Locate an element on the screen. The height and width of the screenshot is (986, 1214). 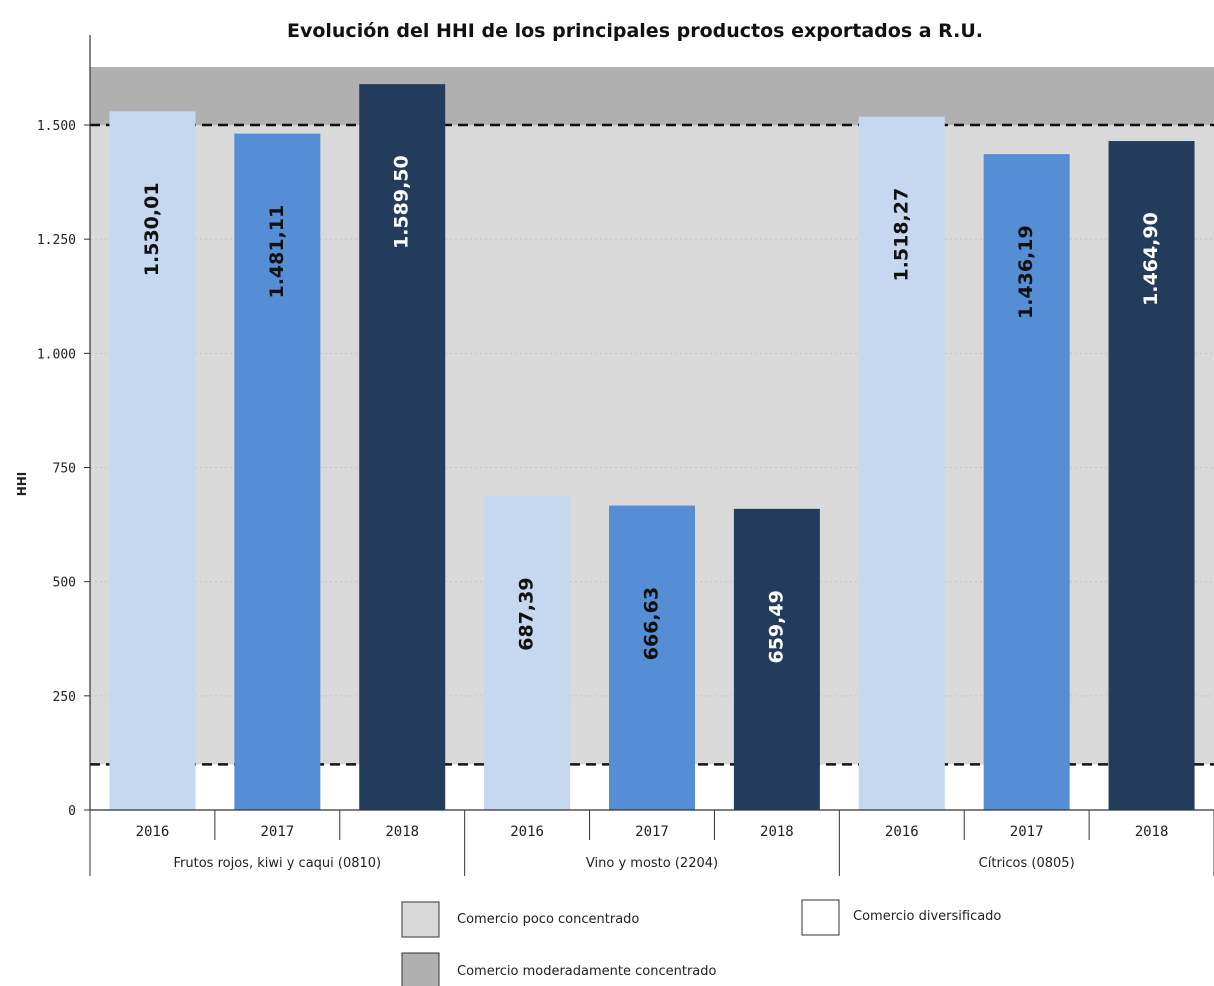
data-label: 659,49 is located at coordinates (776, 626).